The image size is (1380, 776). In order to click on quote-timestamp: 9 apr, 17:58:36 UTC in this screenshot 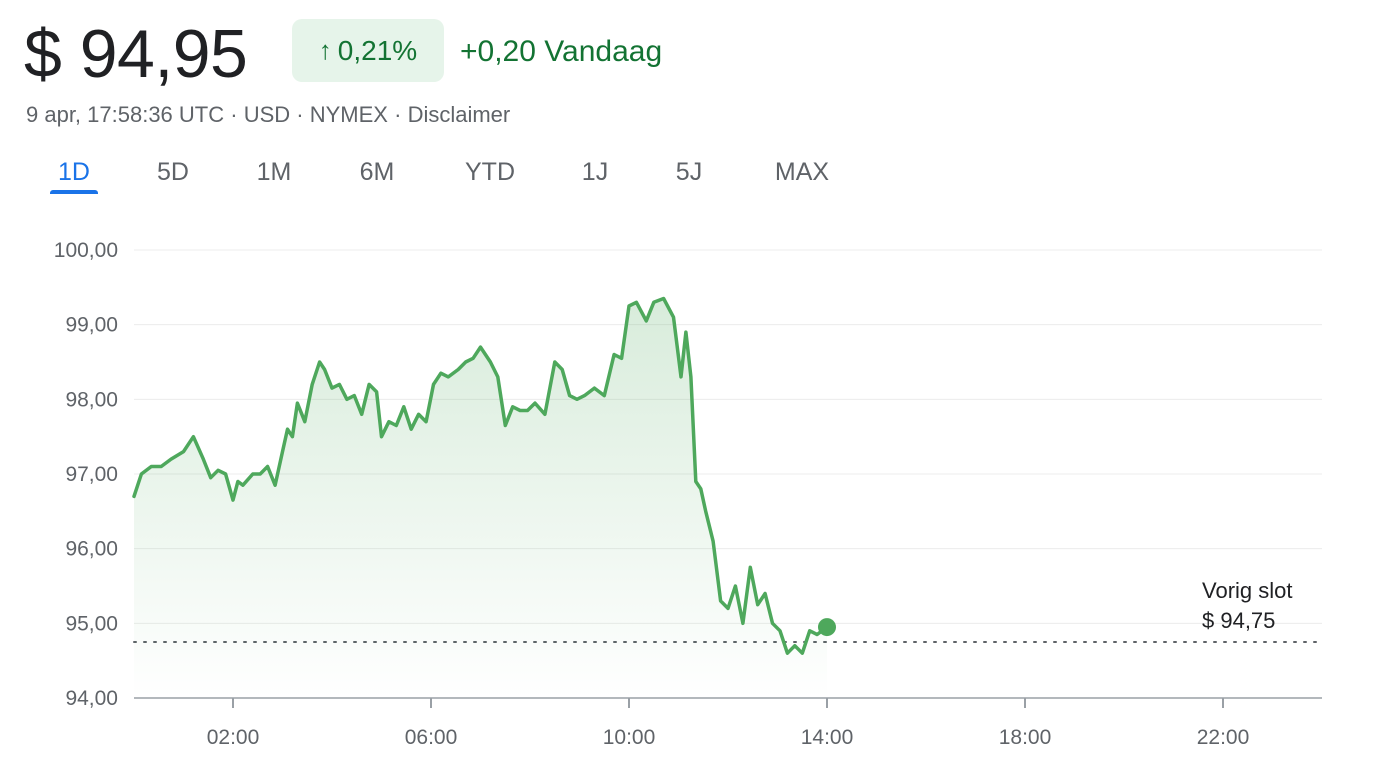, I will do `click(125, 114)`.